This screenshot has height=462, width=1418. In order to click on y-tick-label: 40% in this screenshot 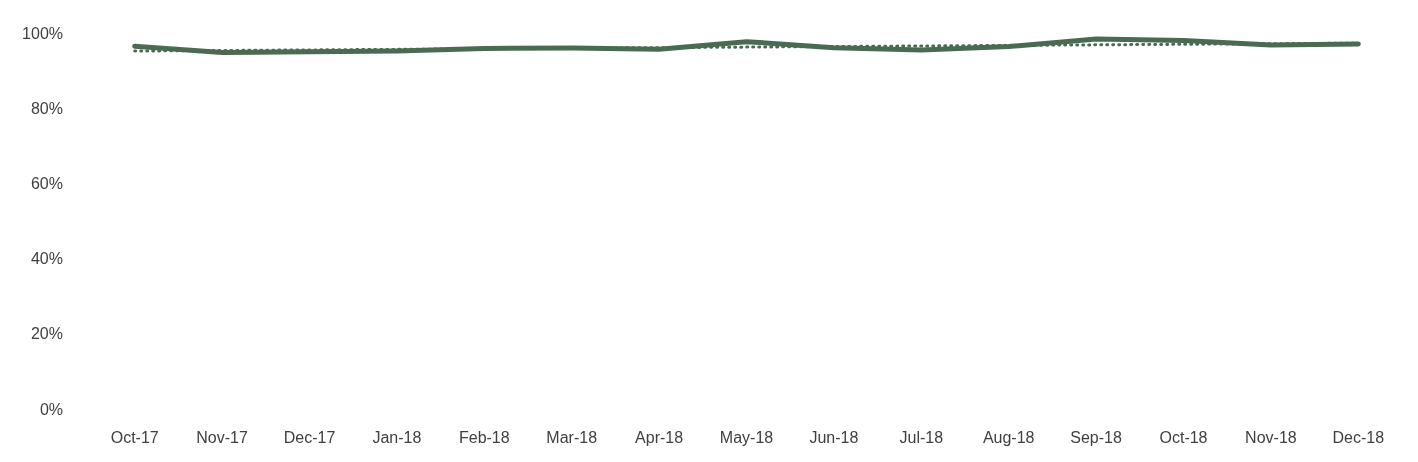, I will do `click(46, 259)`.